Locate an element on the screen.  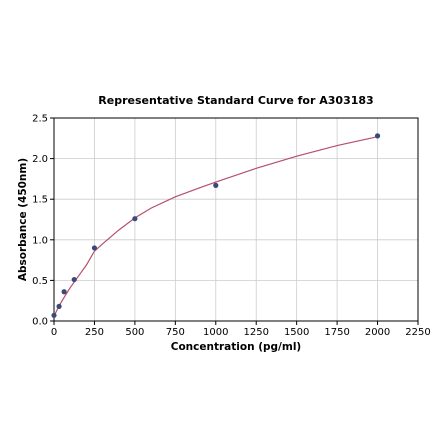
y-tick-label: 2.0 is located at coordinates (40, 159).